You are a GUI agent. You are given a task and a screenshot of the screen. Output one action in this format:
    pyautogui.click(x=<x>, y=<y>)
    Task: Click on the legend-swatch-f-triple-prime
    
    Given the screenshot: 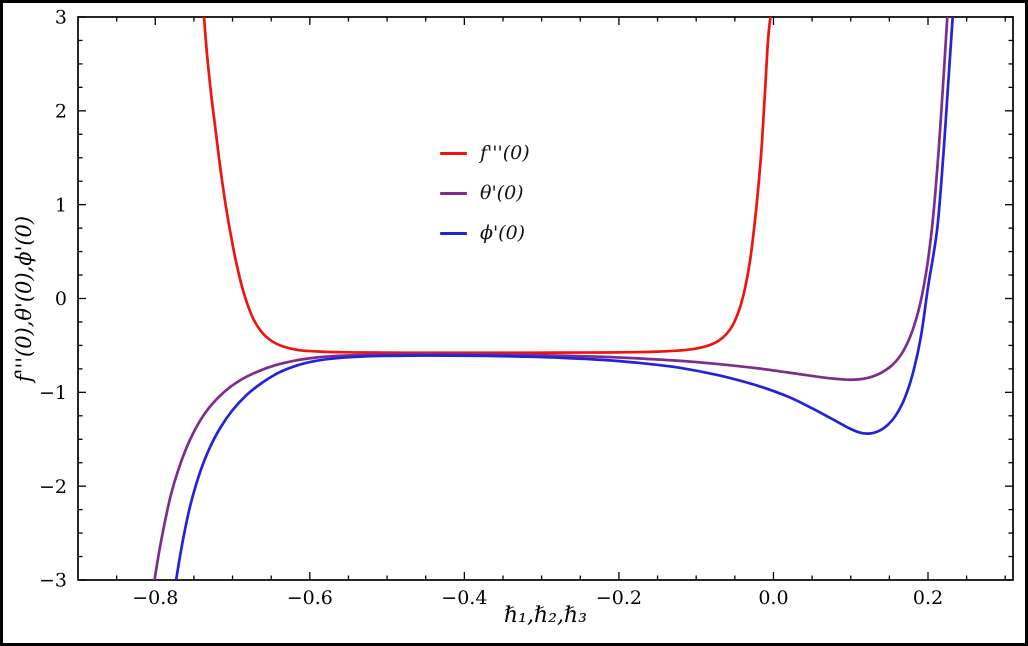 What is the action you would take?
    pyautogui.click(x=453, y=153)
    